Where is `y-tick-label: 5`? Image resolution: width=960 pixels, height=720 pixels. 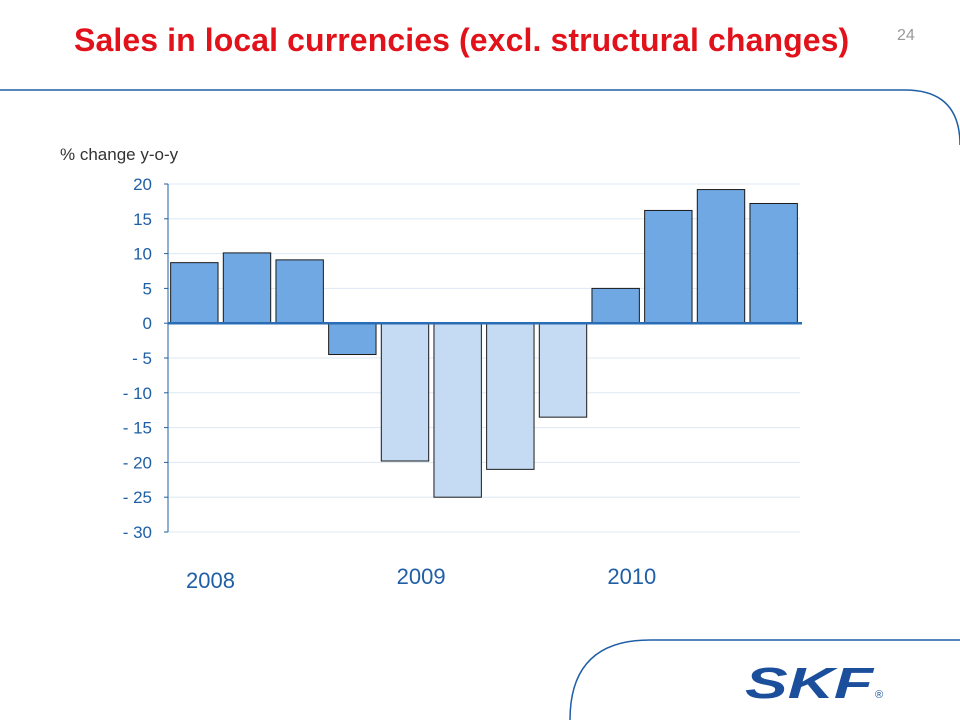
y-tick-label: 5 is located at coordinates (147, 288).